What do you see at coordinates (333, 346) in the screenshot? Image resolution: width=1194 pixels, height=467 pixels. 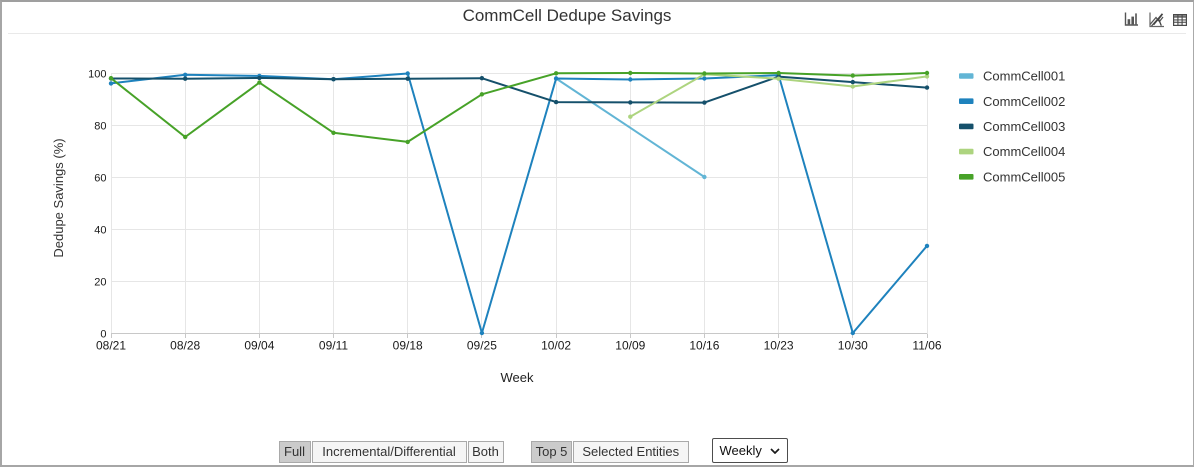 I see `svg-text: 09/11` at bounding box center [333, 346].